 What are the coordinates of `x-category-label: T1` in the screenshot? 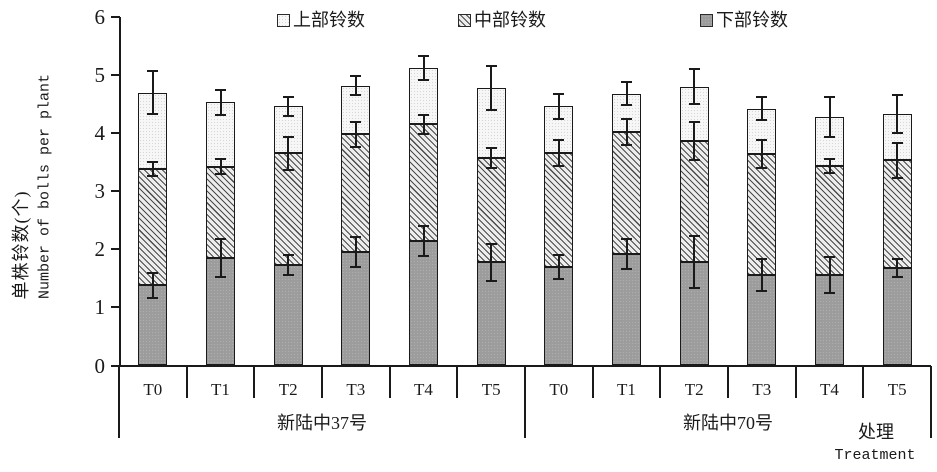 It's located at (626, 389).